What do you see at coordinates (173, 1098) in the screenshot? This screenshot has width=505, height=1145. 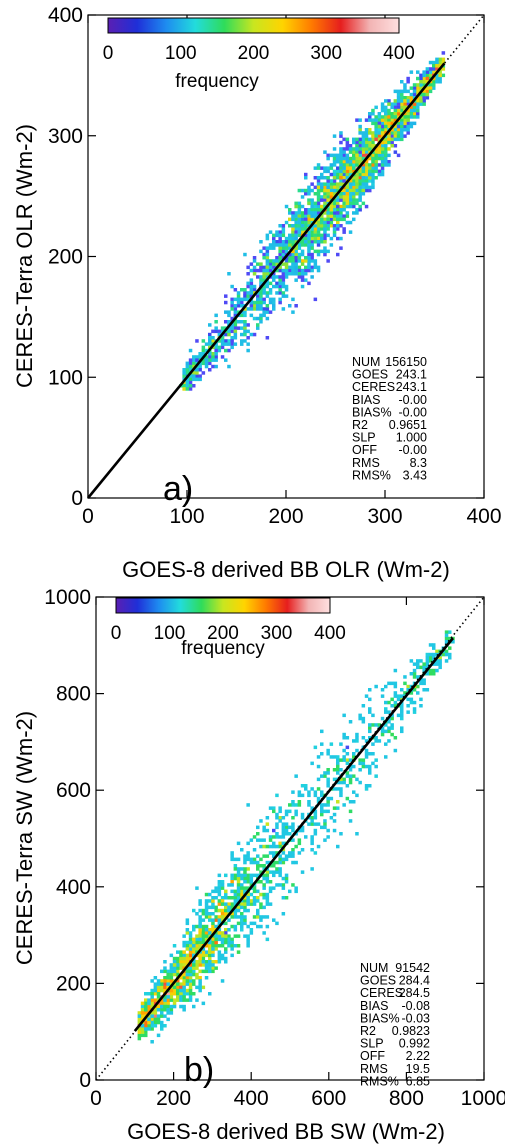 I see `x-tick-label: 200` at bounding box center [173, 1098].